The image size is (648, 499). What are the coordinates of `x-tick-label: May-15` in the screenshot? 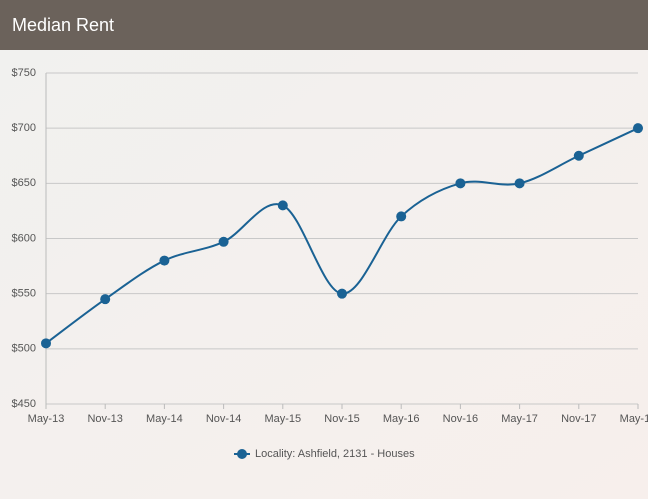 It's located at (282, 419).